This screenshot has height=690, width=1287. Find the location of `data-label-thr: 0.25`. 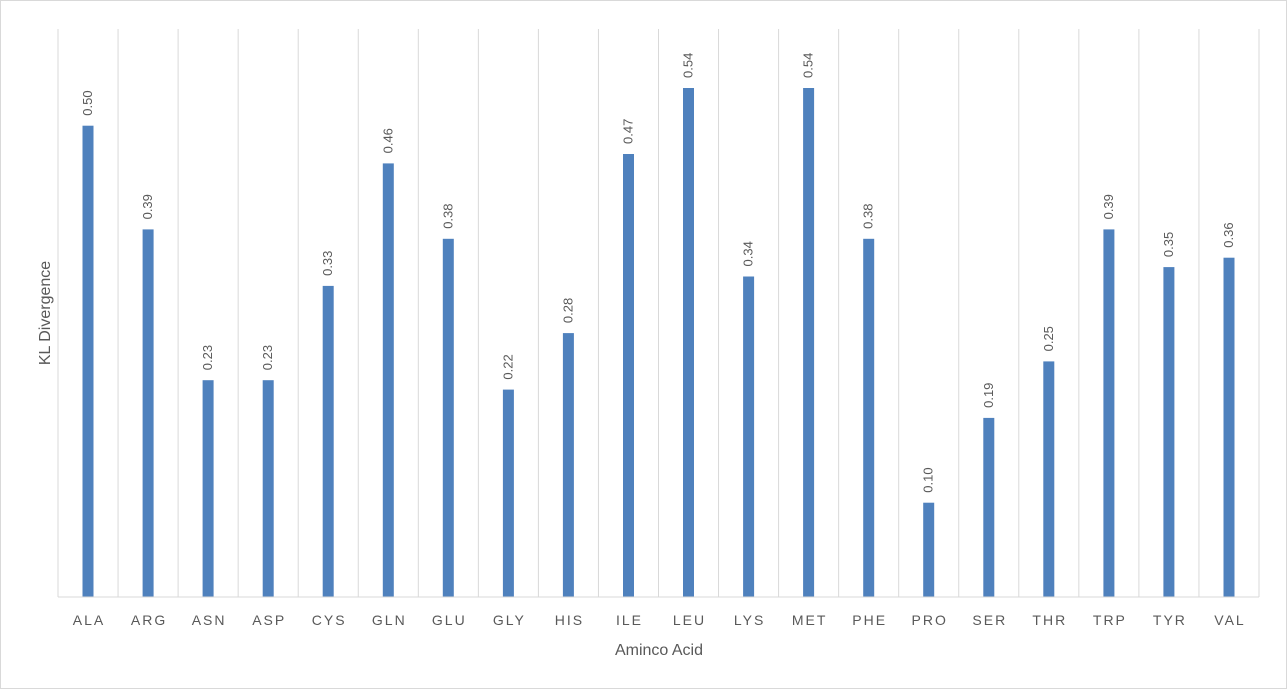

data-label-thr: 0.25 is located at coordinates (1048, 338).